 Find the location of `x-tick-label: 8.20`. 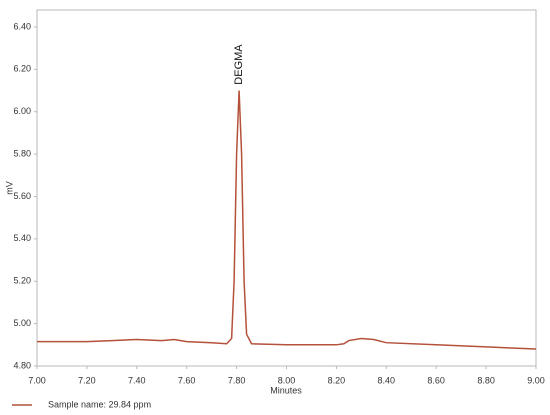

x-tick-label: 8.20 is located at coordinates (337, 380).